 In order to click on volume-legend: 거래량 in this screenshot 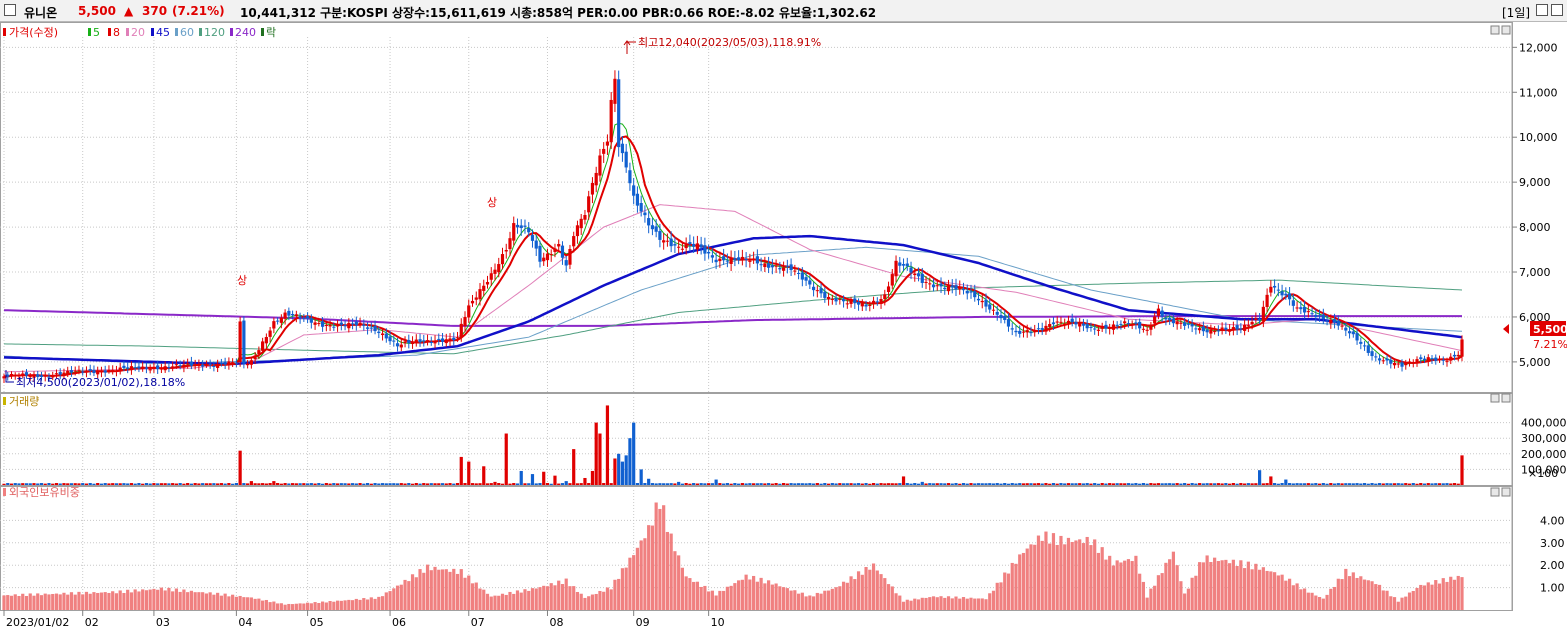, I will do `click(21, 401)`.